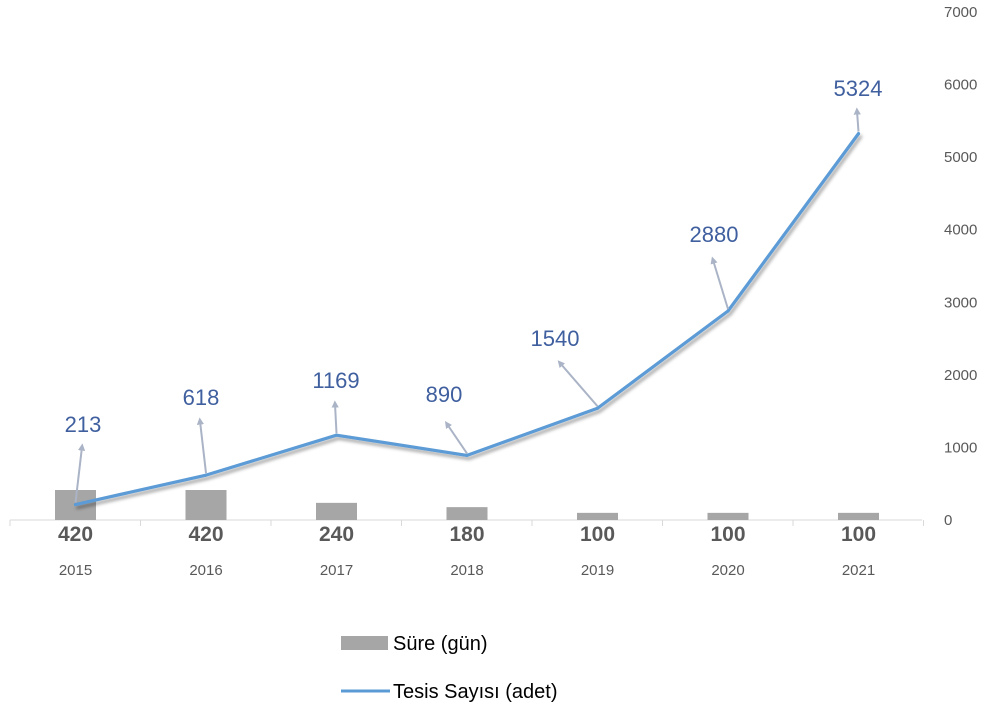 The width and height of the screenshot is (995, 711). I want to click on y-tick-label: 1000, so click(960, 447).